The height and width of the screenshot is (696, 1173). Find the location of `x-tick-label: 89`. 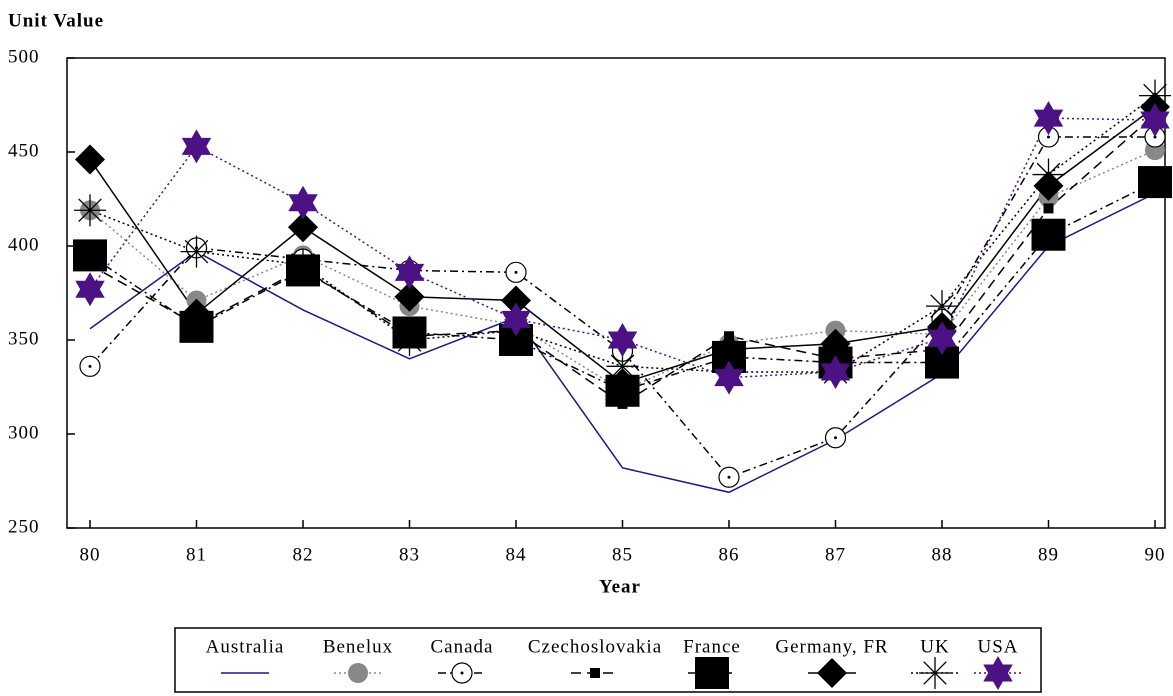

x-tick-label: 89 is located at coordinates (1048, 554).